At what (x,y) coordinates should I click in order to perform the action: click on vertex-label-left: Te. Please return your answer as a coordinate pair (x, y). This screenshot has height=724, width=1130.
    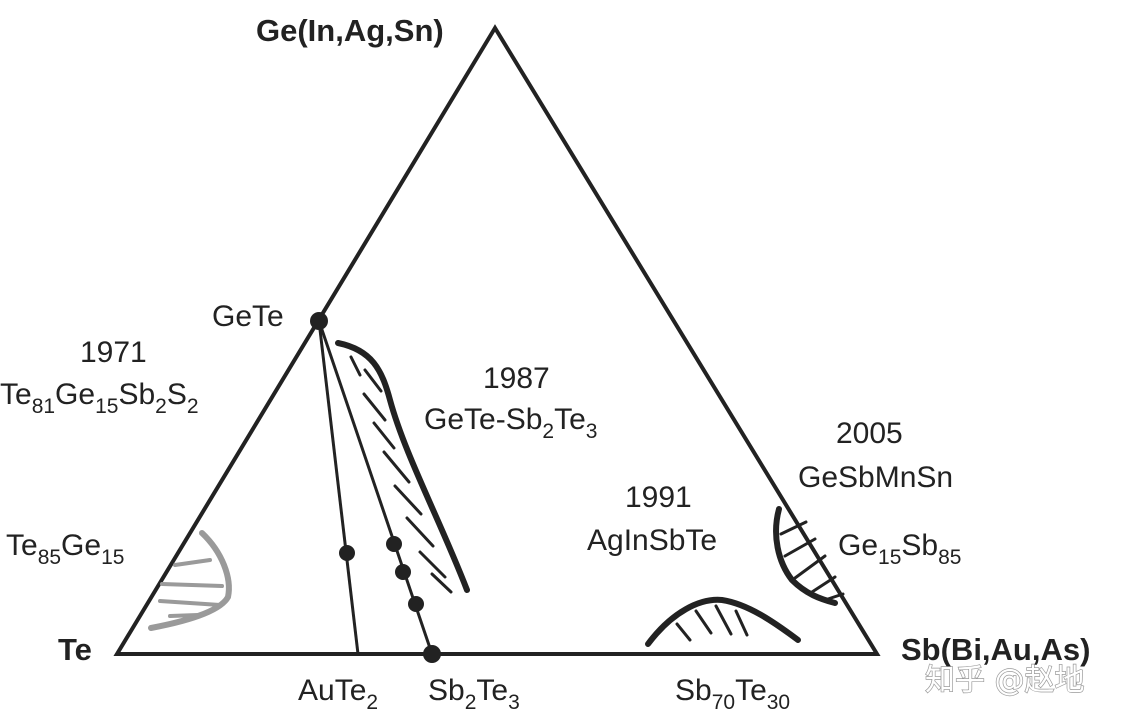
    Looking at the image, I should click on (75, 649).